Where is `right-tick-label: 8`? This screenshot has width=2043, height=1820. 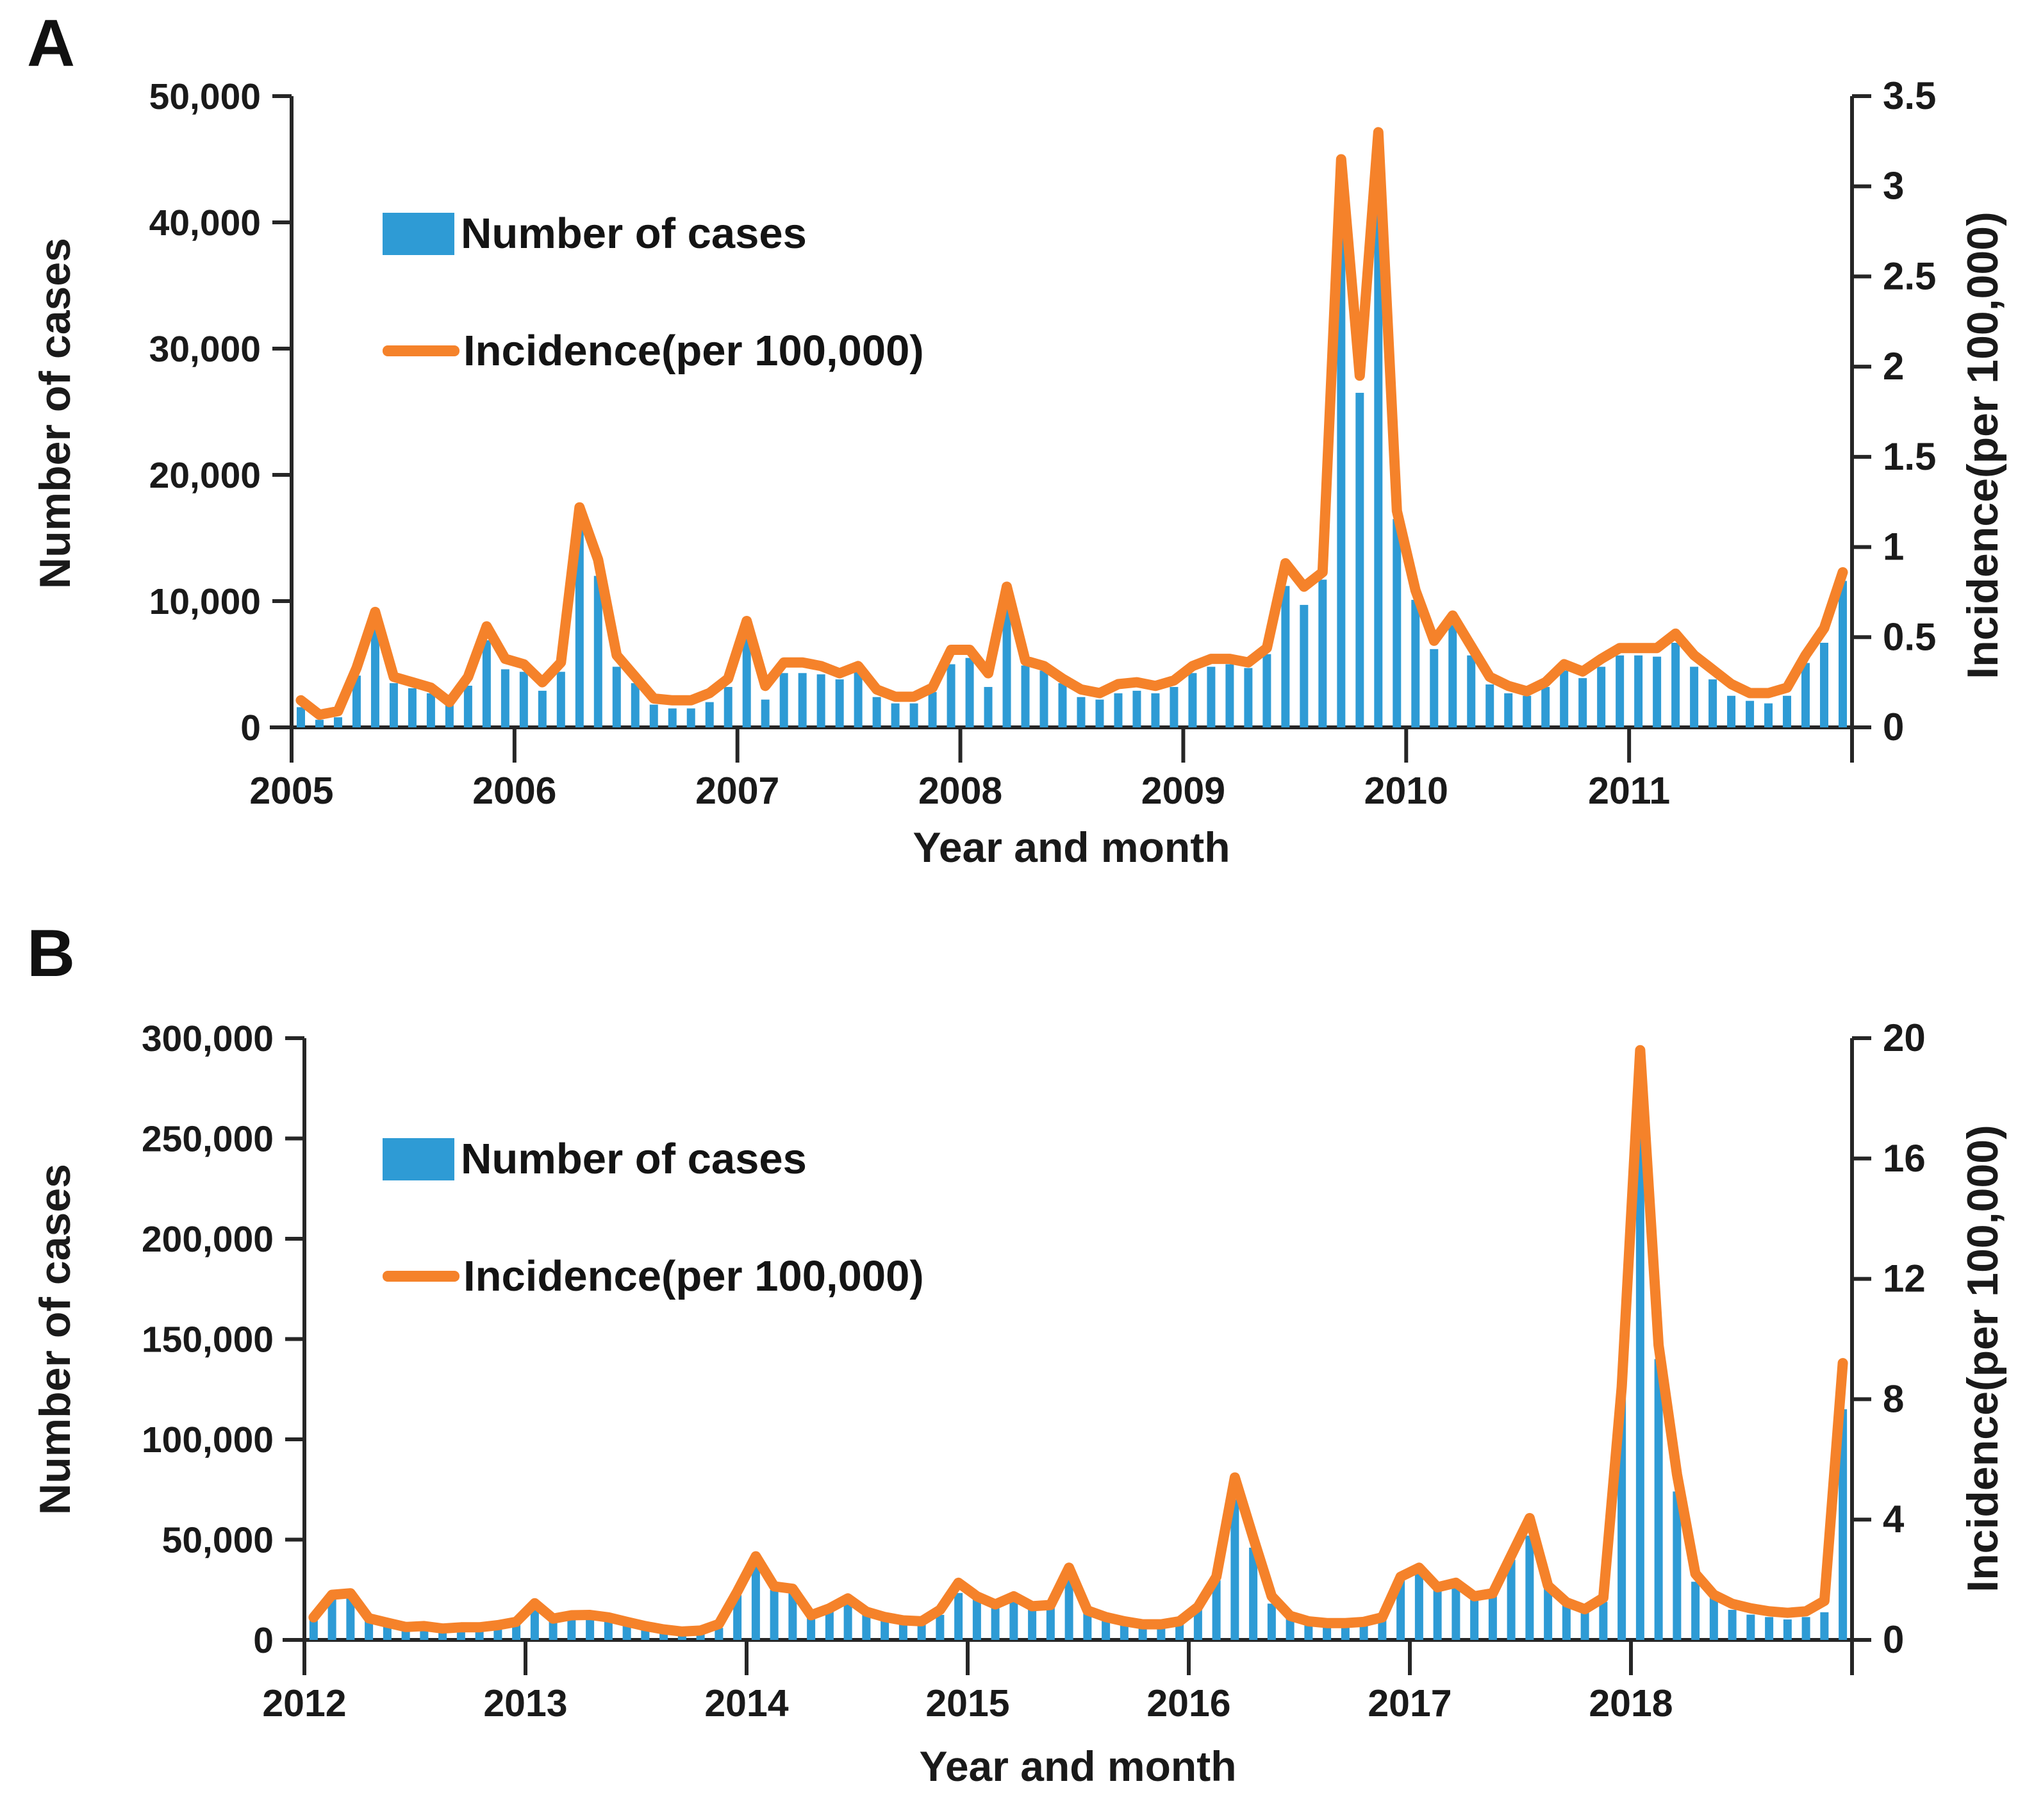 right-tick-label: 8 is located at coordinates (1893, 1399).